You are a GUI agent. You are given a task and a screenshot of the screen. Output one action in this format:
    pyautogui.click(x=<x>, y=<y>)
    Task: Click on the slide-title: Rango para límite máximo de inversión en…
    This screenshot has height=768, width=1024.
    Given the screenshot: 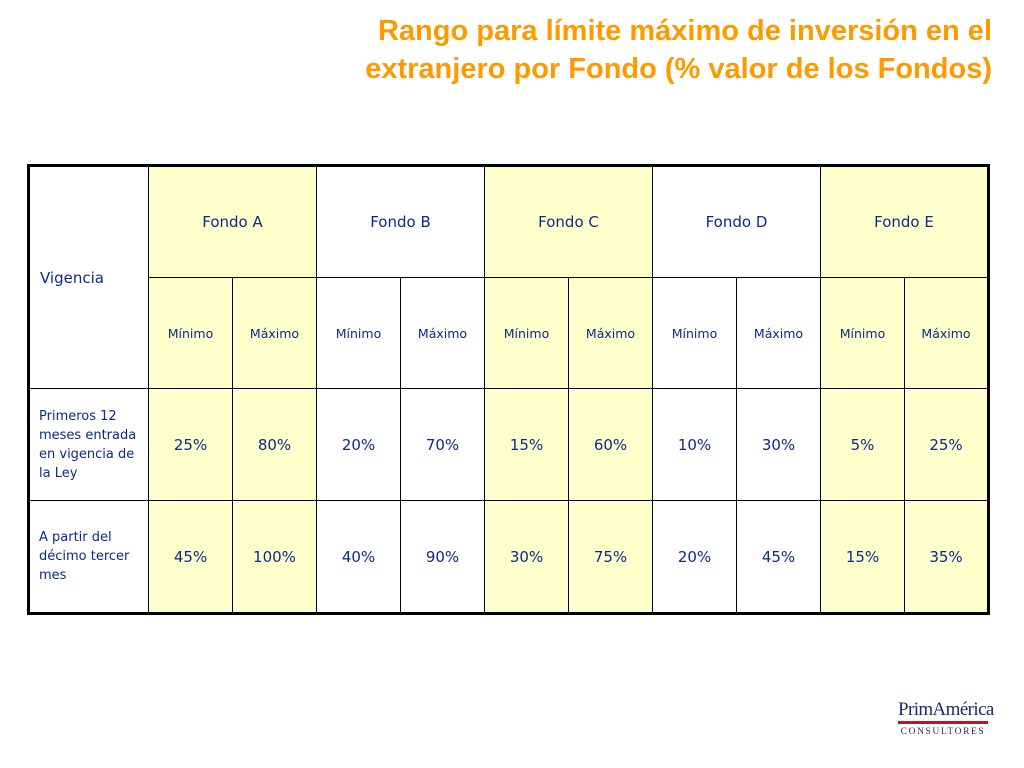 What is the action you would take?
    pyautogui.click(x=612, y=50)
    